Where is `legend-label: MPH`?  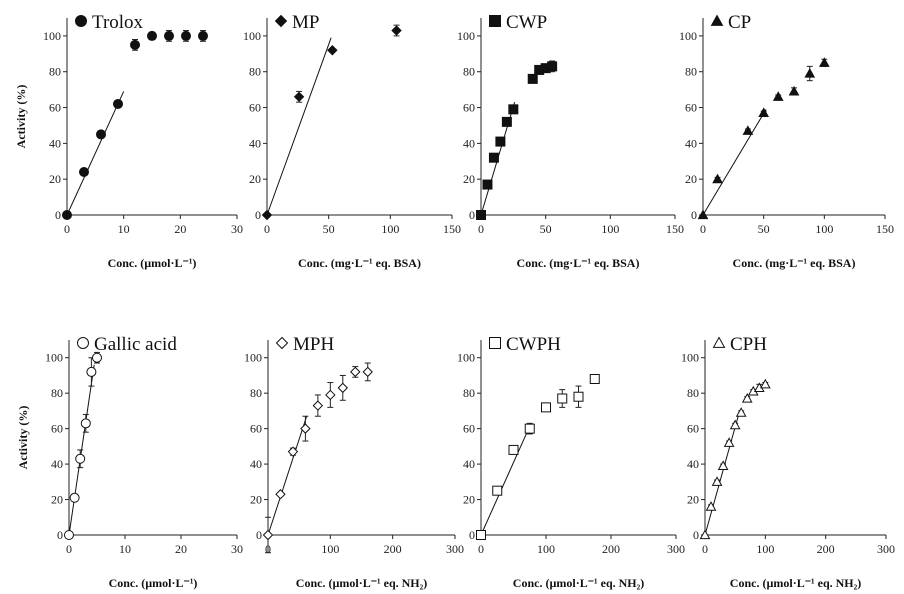
legend-label: MPH is located at coordinates (313, 344).